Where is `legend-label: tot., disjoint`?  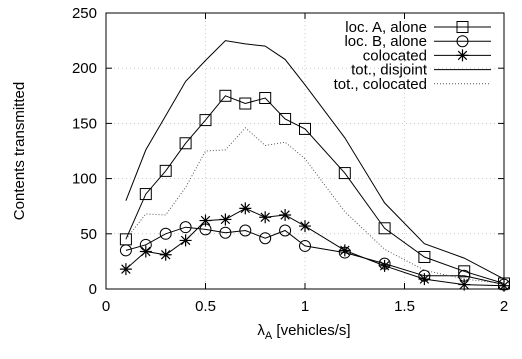
legend-label: tot., disjoint is located at coordinates (389, 70).